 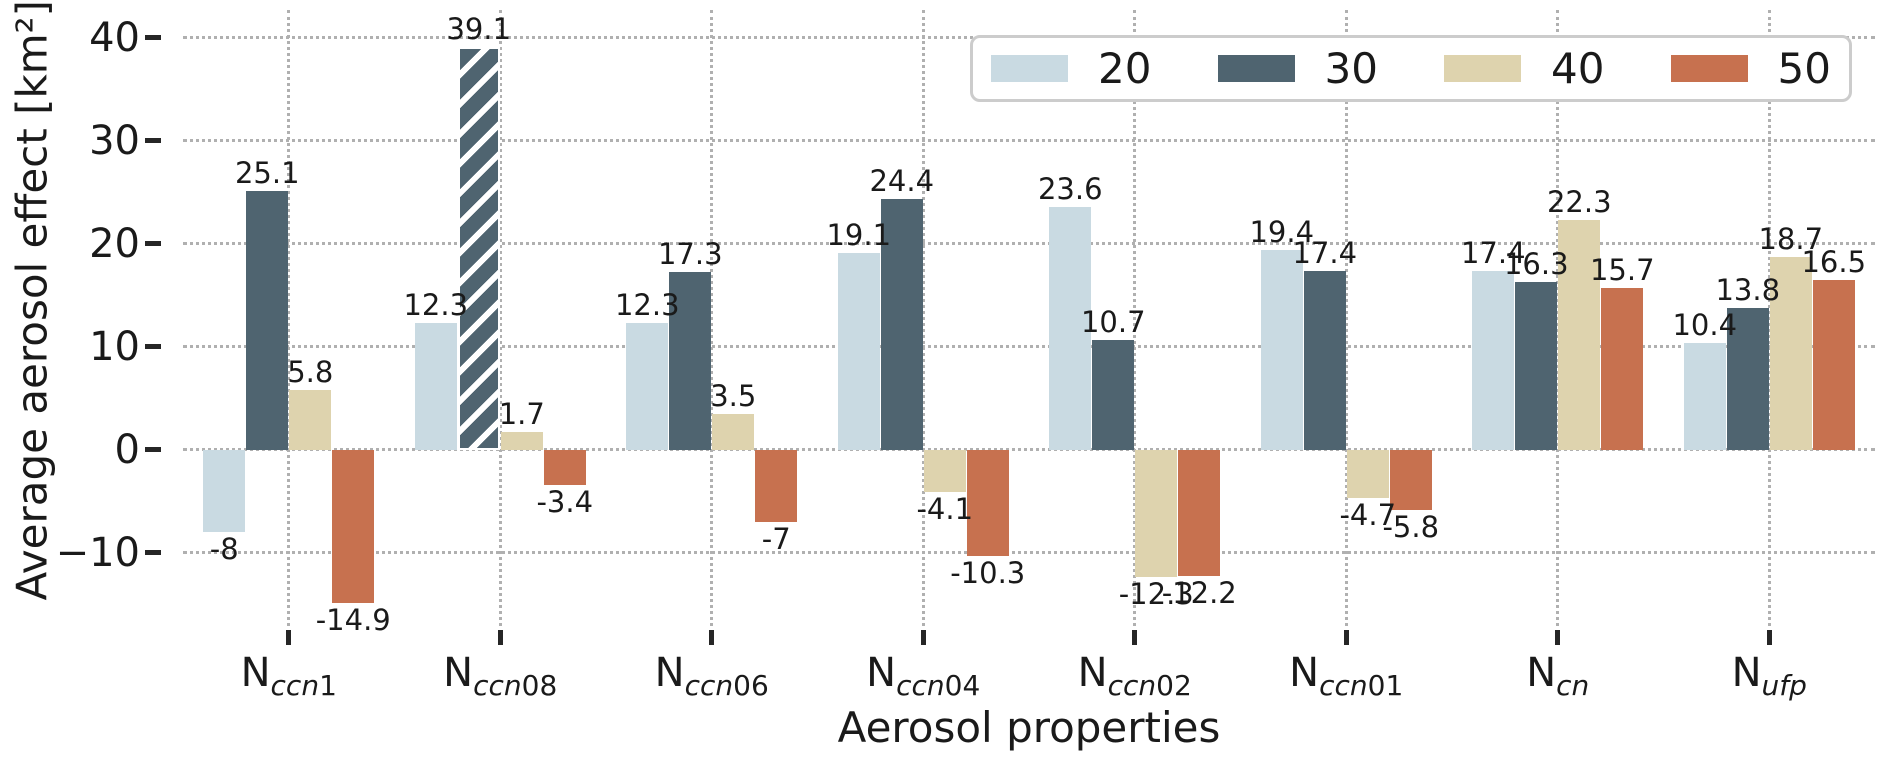 What do you see at coordinates (1769, 676) in the screenshot?
I see `x-tick-label: Nufp` at bounding box center [1769, 676].